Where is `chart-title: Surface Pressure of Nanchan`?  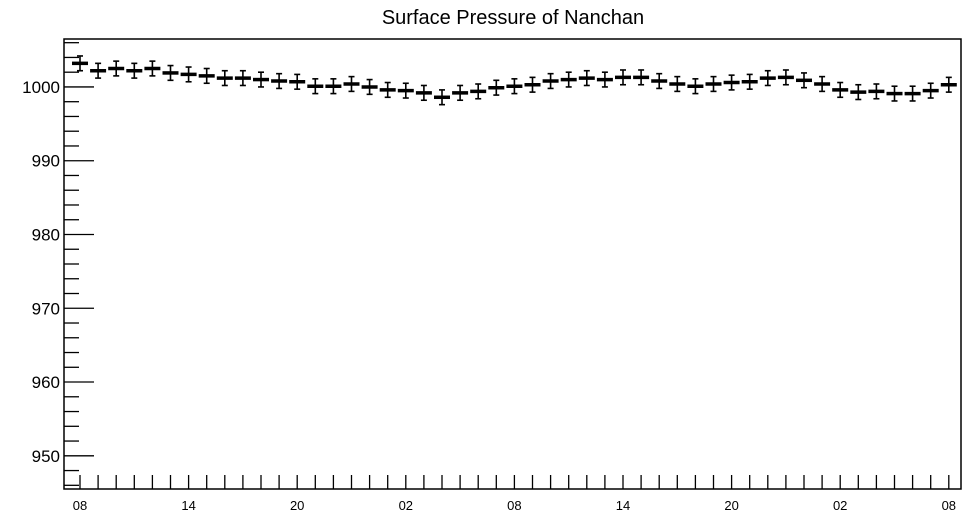 chart-title: Surface Pressure of Nanchan is located at coordinates (513, 18).